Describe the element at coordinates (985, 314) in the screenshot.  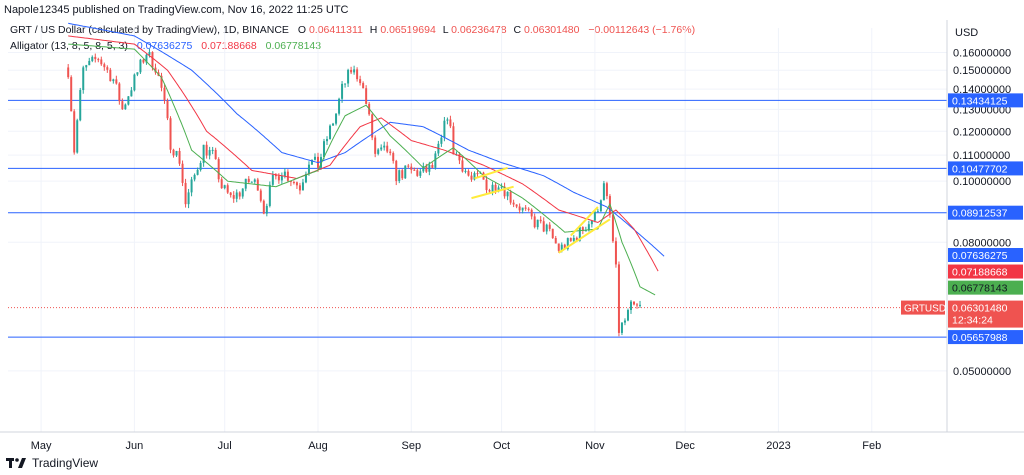
I see `last-price-tag` at that location.